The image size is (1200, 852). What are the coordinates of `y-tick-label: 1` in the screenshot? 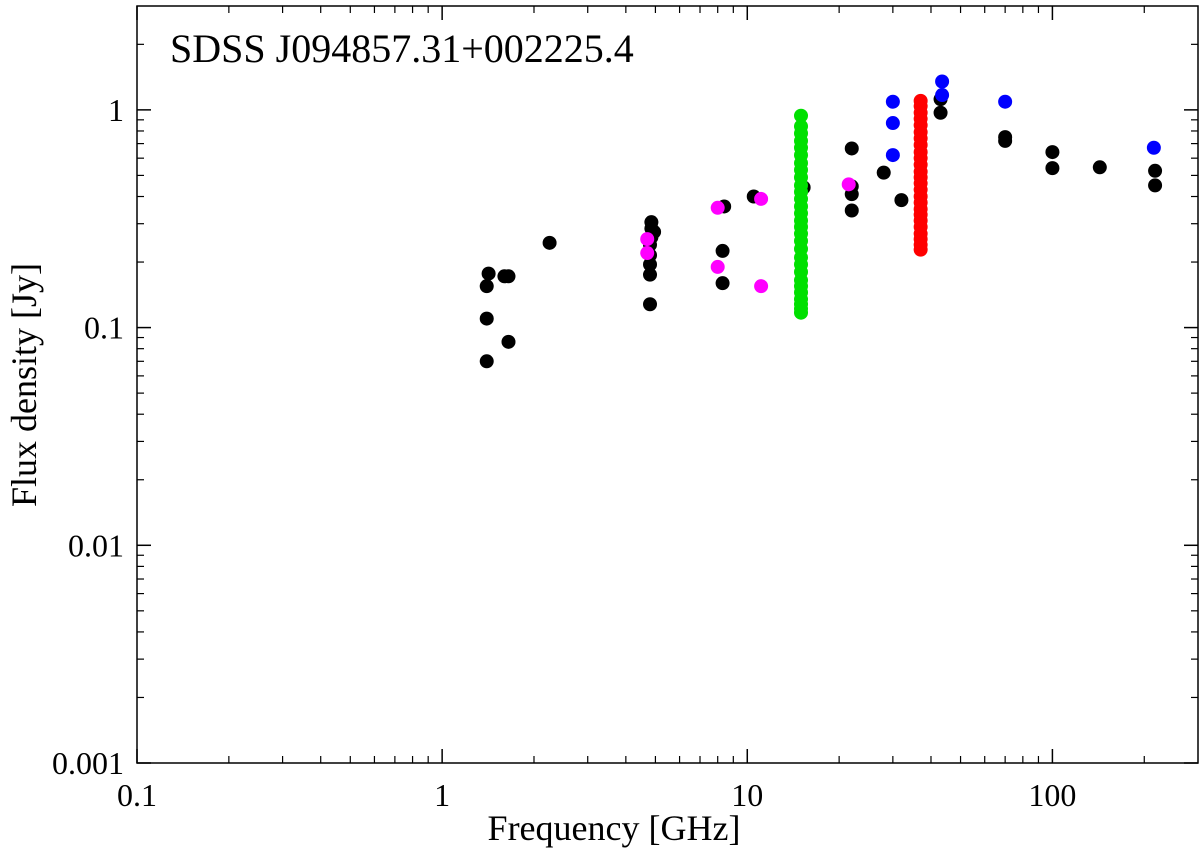 It's located at (116, 110).